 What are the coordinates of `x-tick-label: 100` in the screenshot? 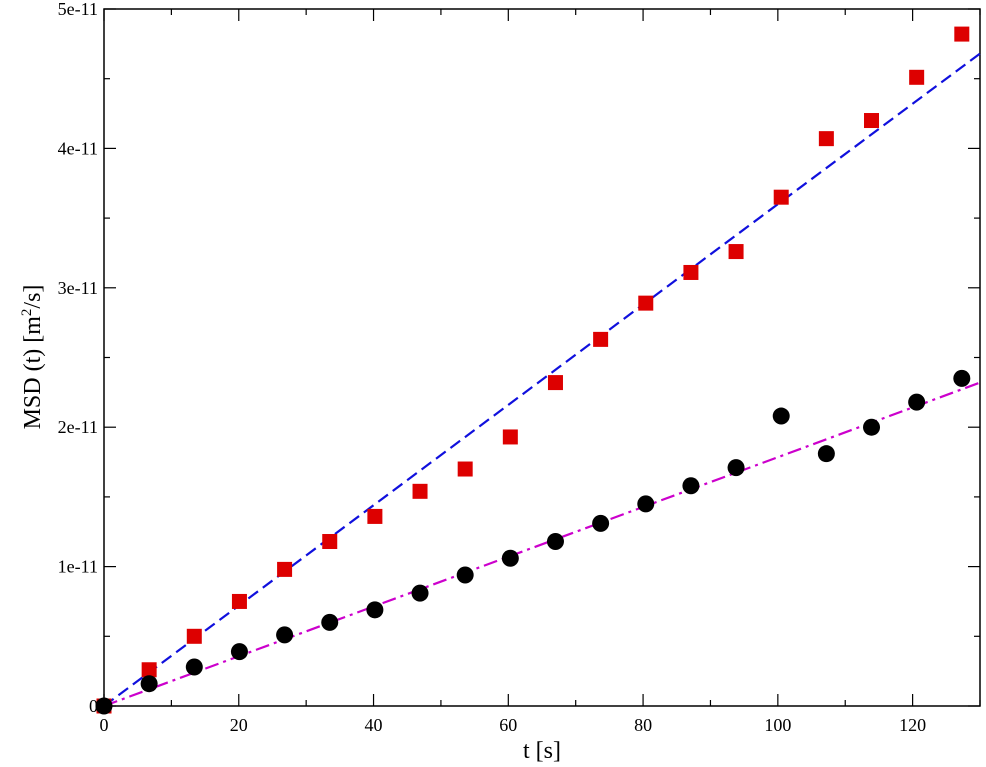 It's located at (777, 725).